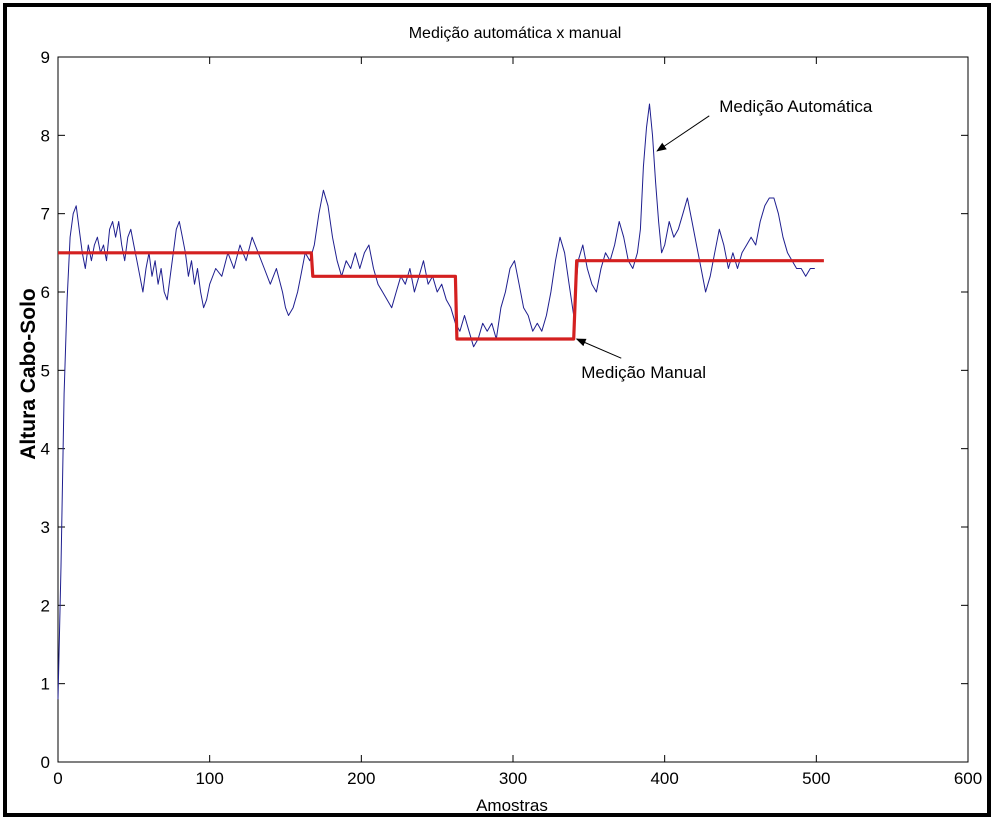  Describe the element at coordinates (816, 778) in the screenshot. I see `x-tick-label: 500` at that location.